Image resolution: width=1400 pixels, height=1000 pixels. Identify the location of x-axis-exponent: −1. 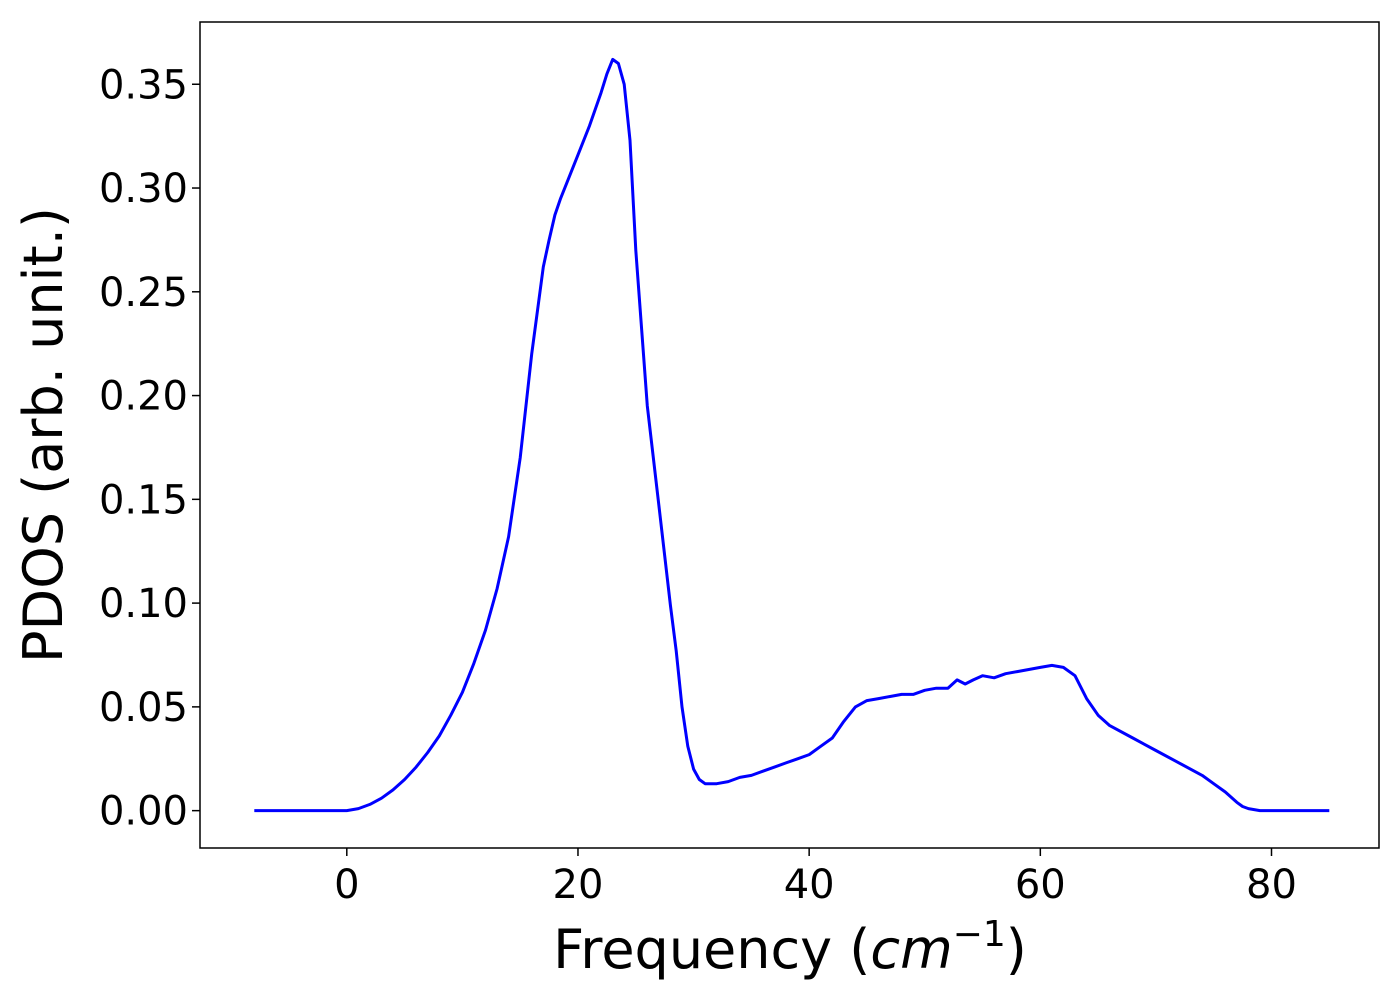
(979, 934).